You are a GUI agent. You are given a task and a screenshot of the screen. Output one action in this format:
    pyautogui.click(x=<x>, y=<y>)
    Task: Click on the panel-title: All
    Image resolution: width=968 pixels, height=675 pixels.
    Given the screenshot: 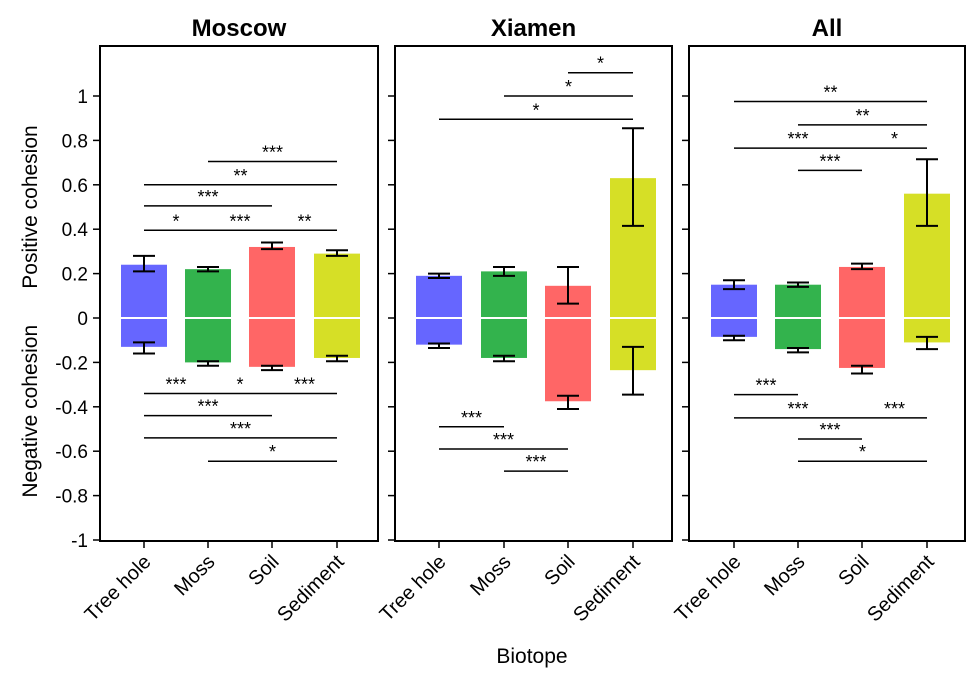 What is the action you would take?
    pyautogui.click(x=827, y=28)
    